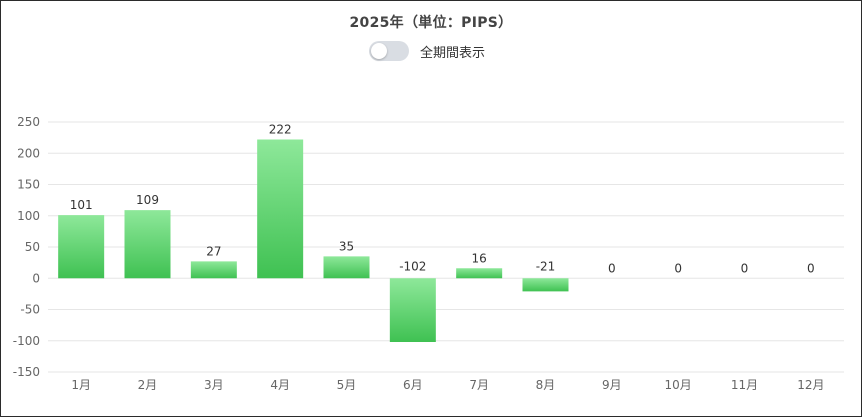  What do you see at coordinates (36, 278) in the screenshot?
I see `y-tick-label: 0` at bounding box center [36, 278].